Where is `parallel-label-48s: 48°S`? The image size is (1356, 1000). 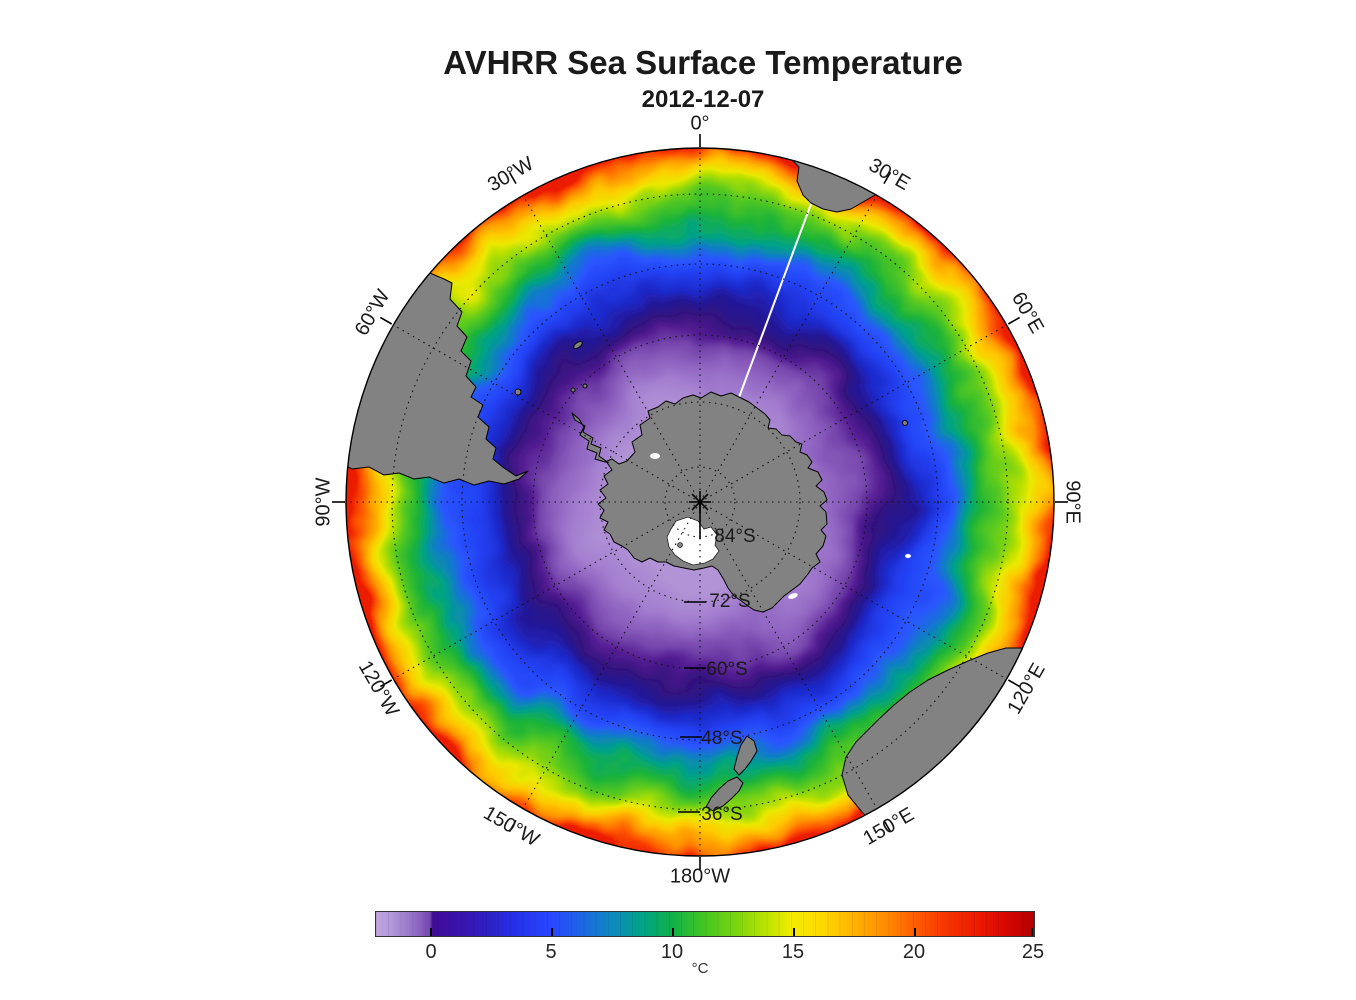 parallel-label-48s: 48°S is located at coordinates (722, 738).